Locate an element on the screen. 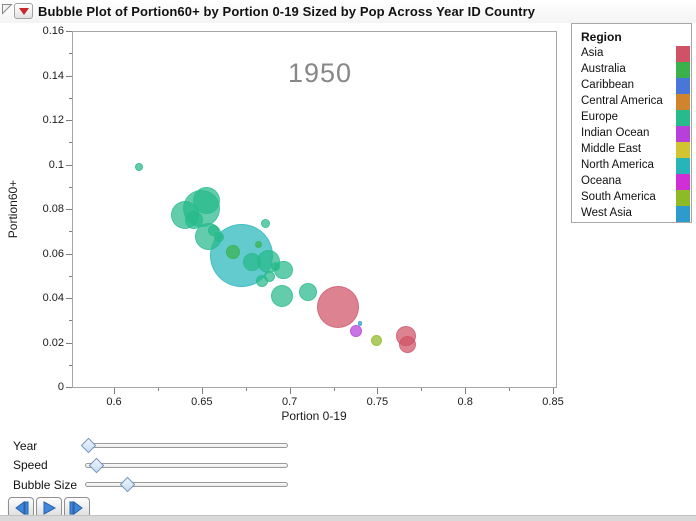 This screenshot has width=696, height=521. step-forward-icon is located at coordinates (76, 508).